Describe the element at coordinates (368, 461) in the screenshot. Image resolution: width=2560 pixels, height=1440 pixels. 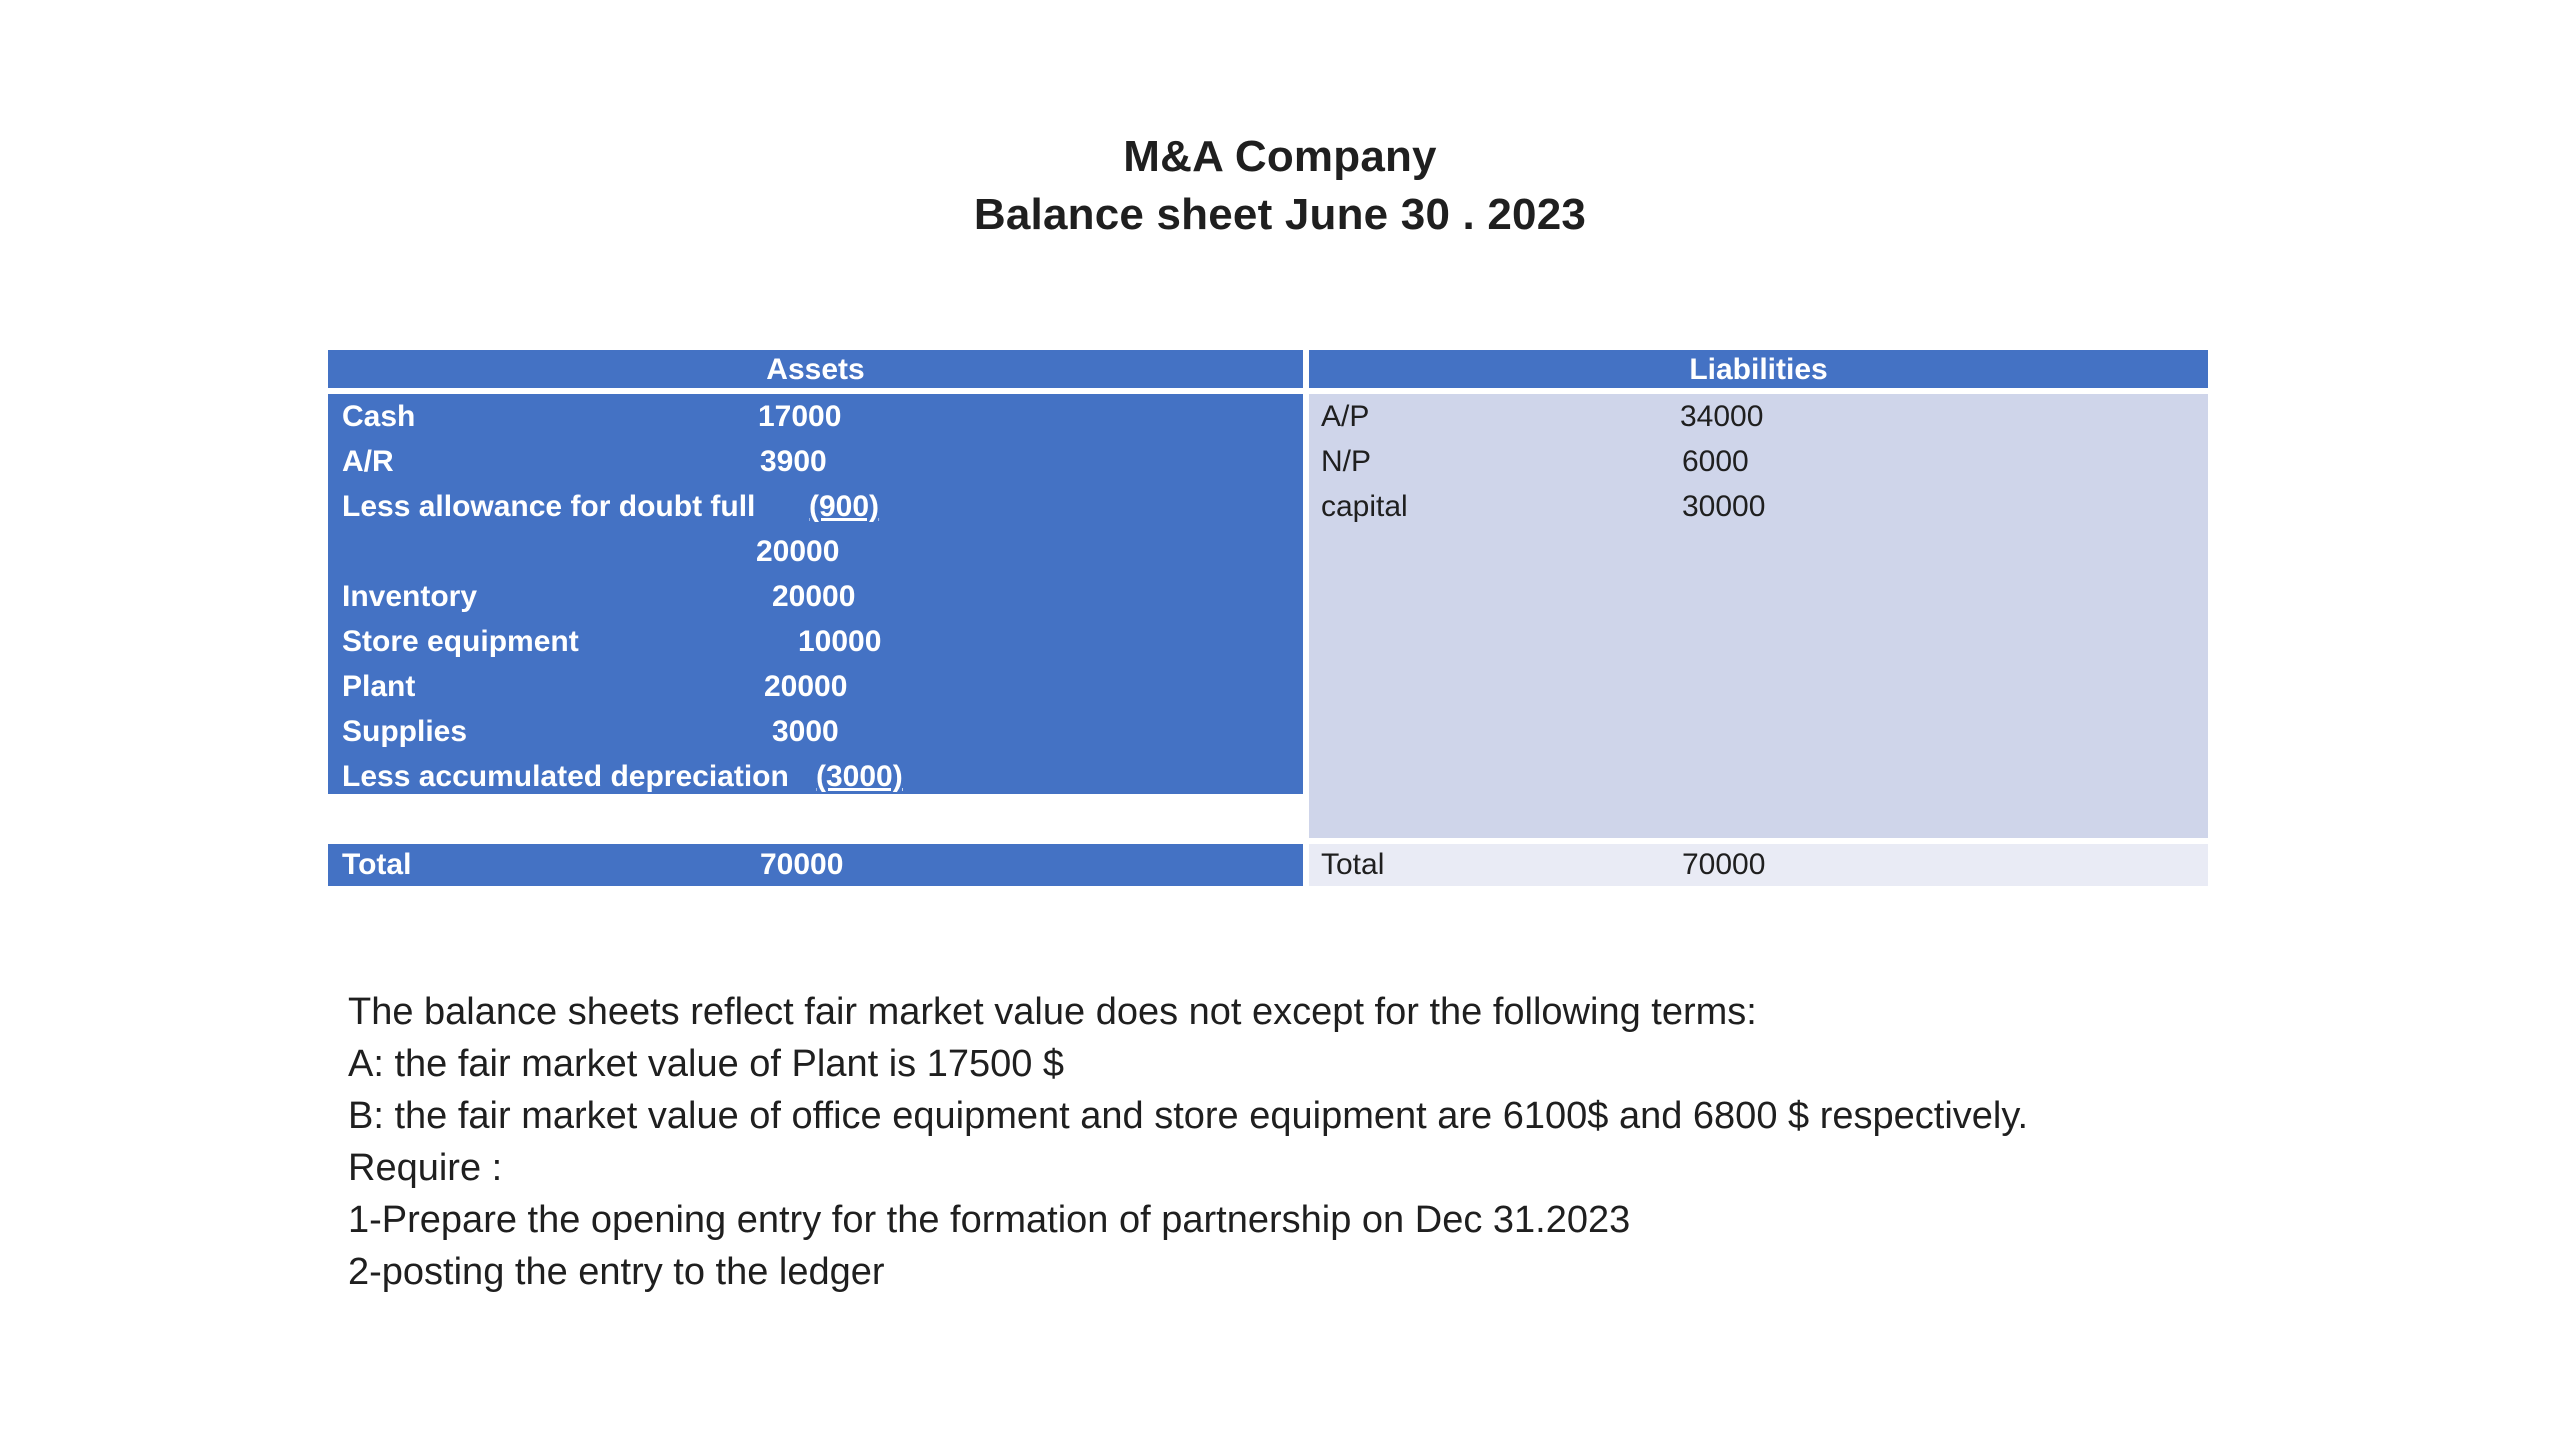
I see `asset-label-ar: A/R` at that location.